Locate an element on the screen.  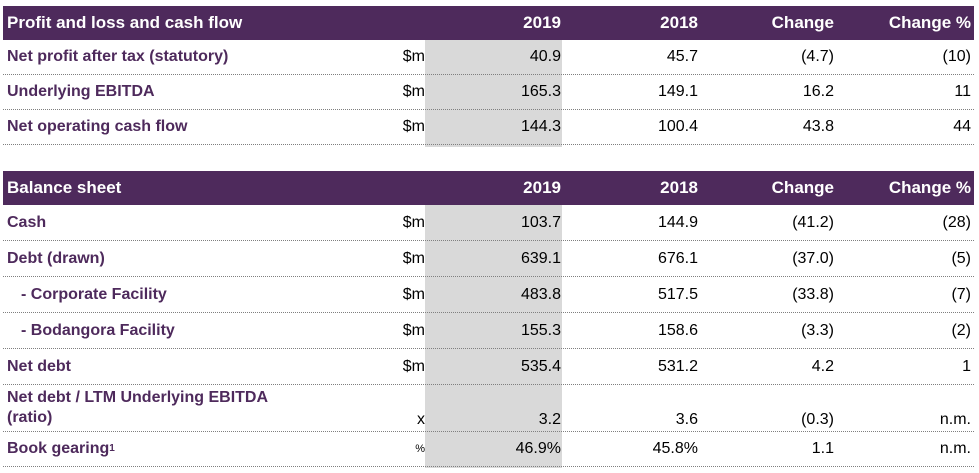
row-label: Book gearing 1 is located at coordinates (61, 448).